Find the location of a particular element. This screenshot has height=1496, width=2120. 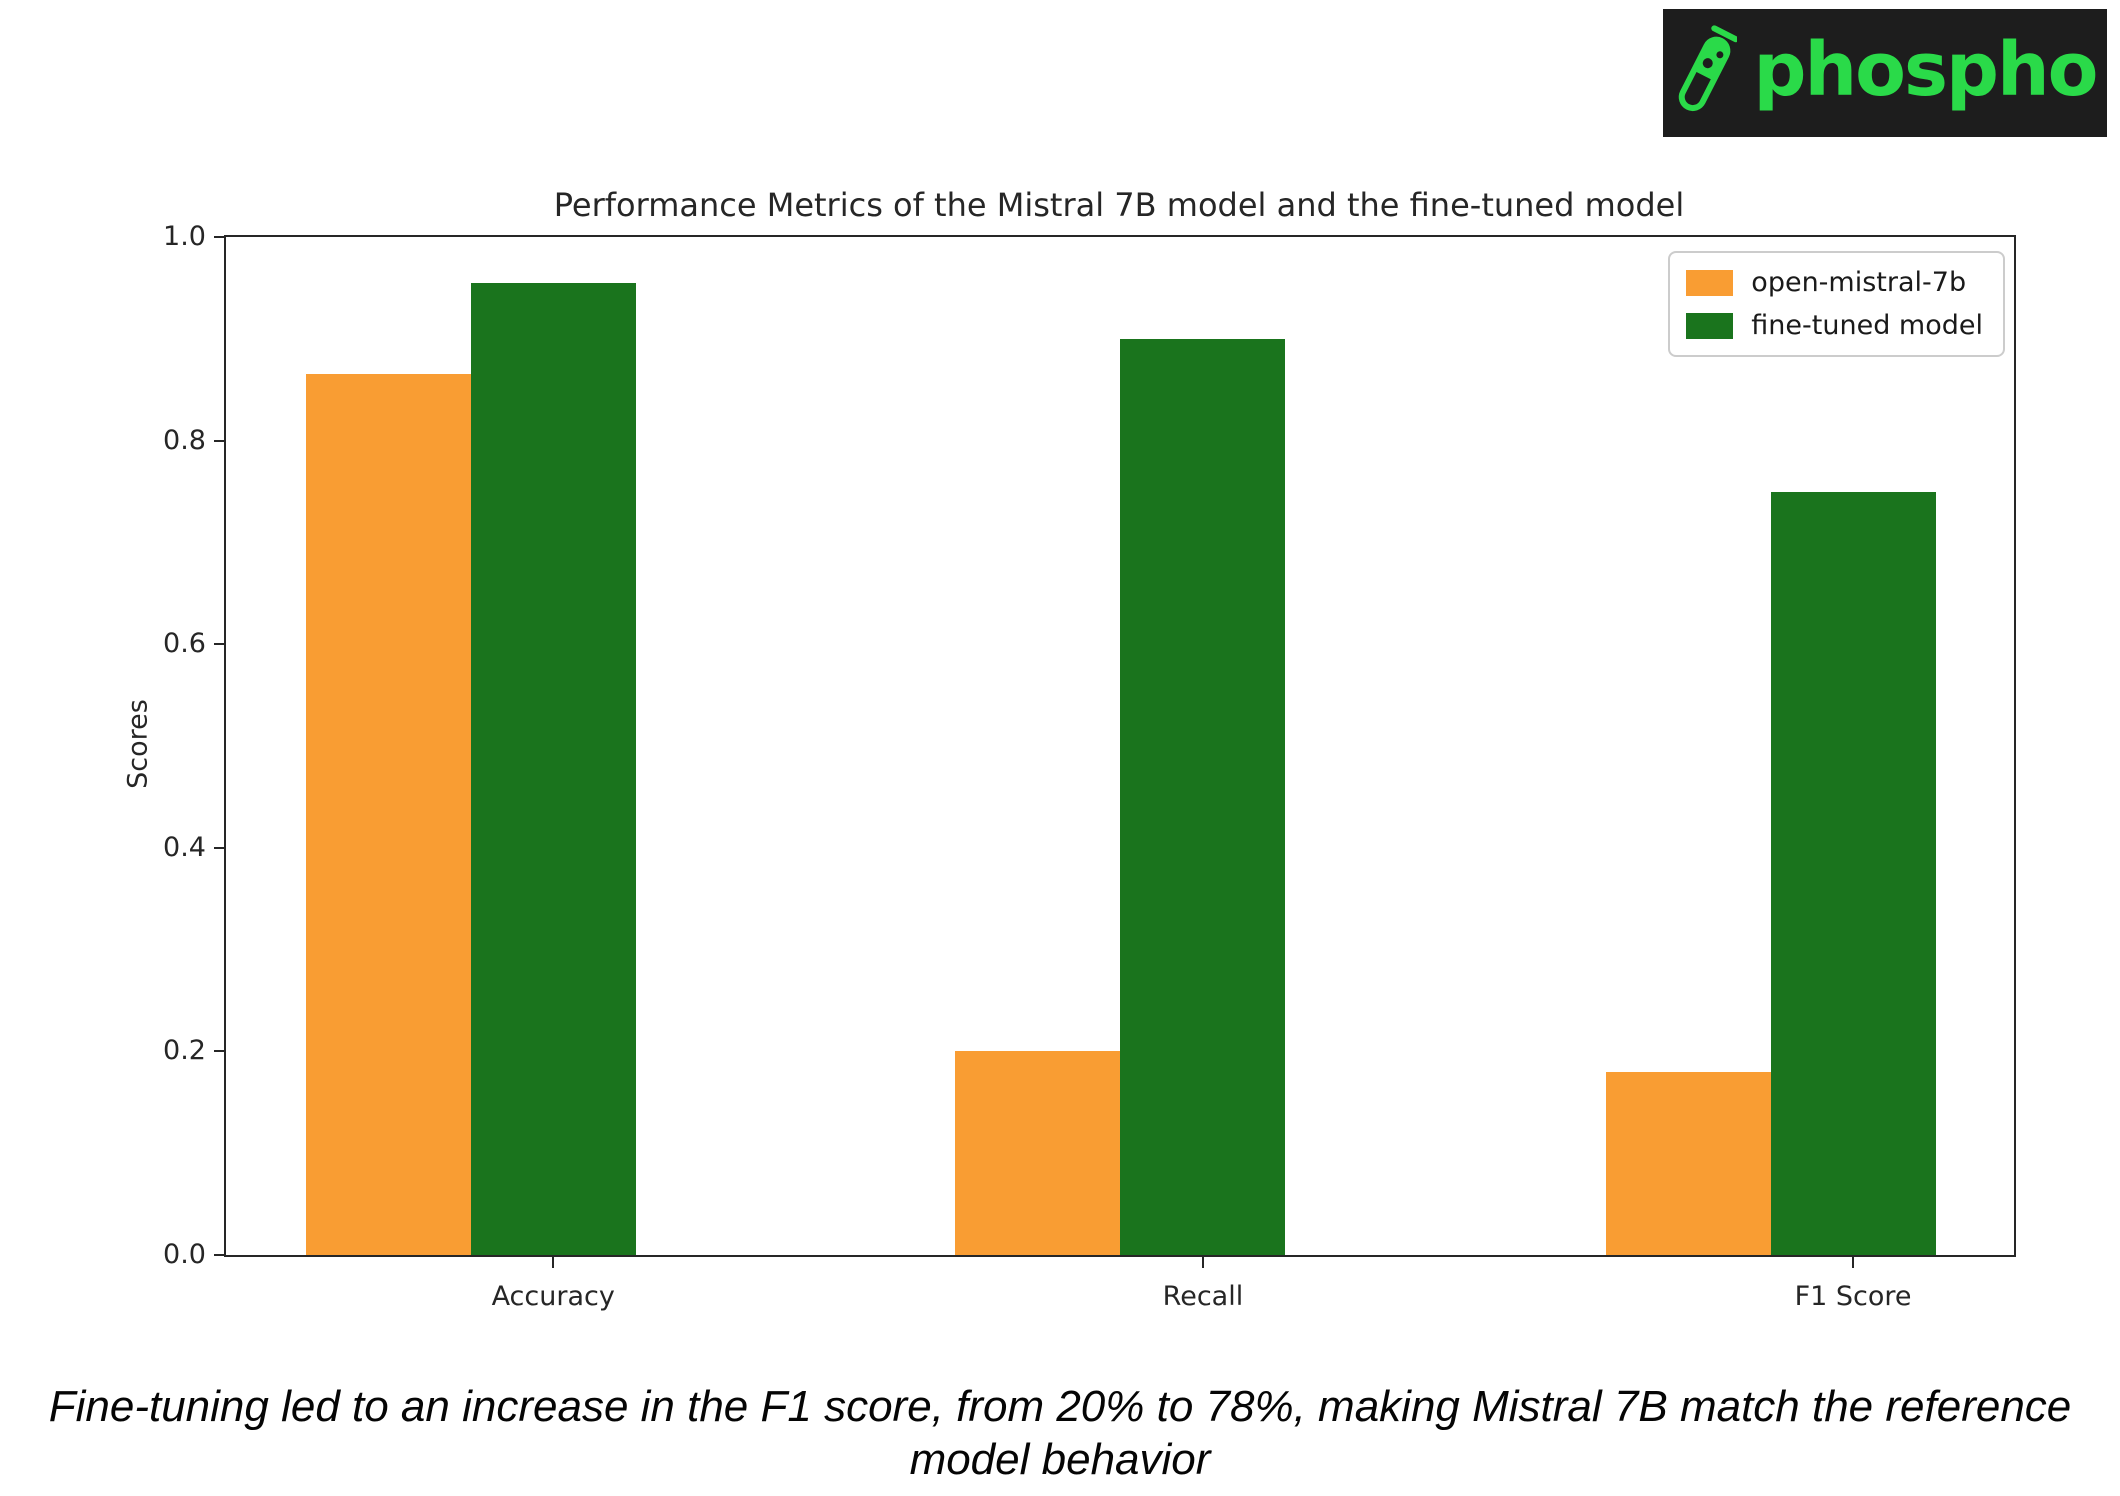

legend-item: fine-tuned model is located at coordinates (1834, 325).